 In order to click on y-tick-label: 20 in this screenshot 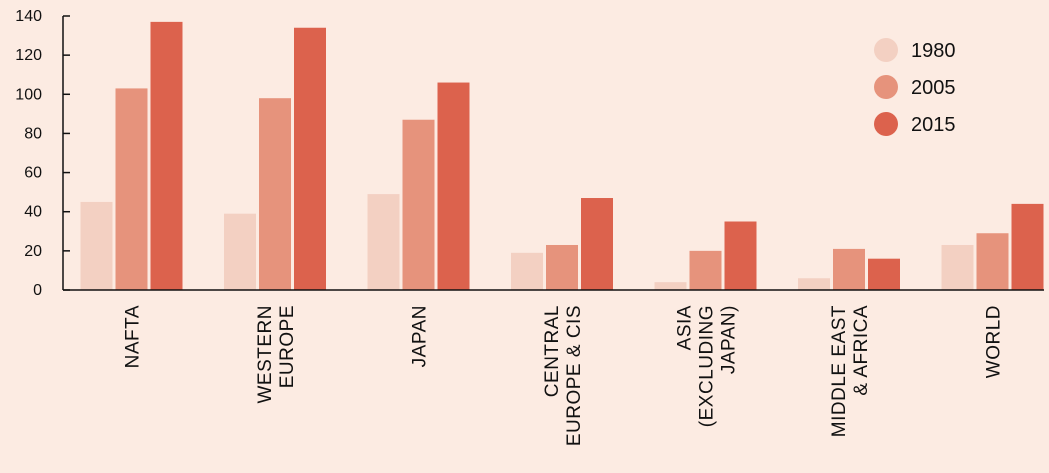, I will do `click(33, 251)`.